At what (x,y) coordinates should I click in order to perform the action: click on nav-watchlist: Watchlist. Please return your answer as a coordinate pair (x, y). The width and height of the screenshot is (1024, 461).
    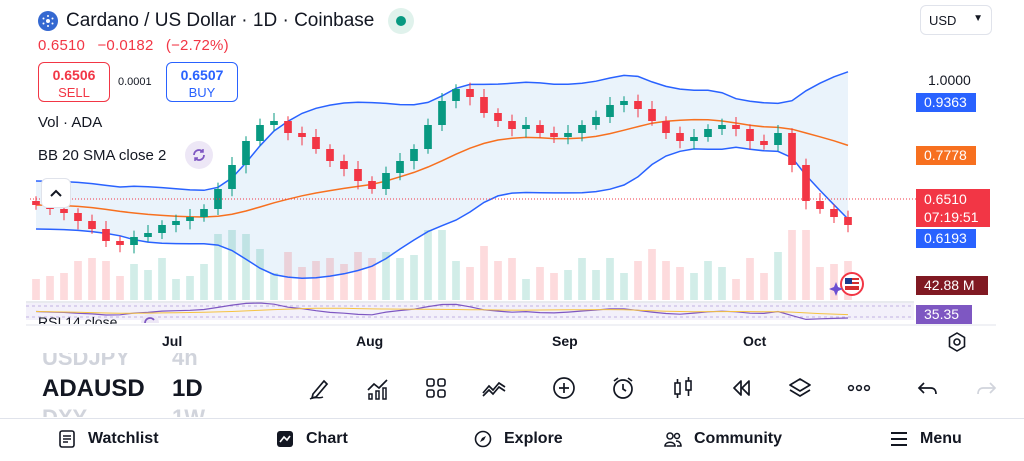
    Looking at the image, I should click on (108, 439).